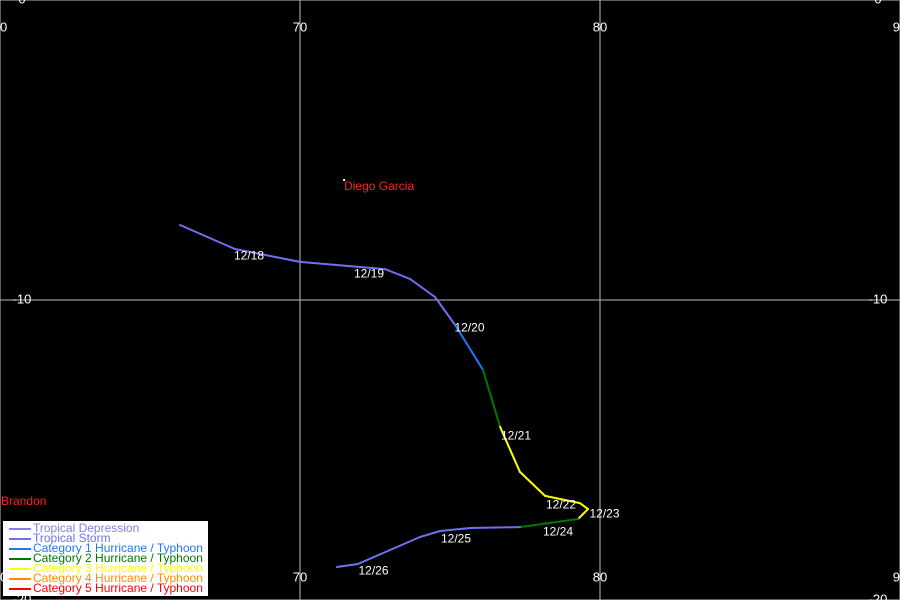 The image size is (900, 600). Describe the element at coordinates (118, 558) in the screenshot. I see `legend-label: Category 2 Hurricane / Typhoon` at that location.